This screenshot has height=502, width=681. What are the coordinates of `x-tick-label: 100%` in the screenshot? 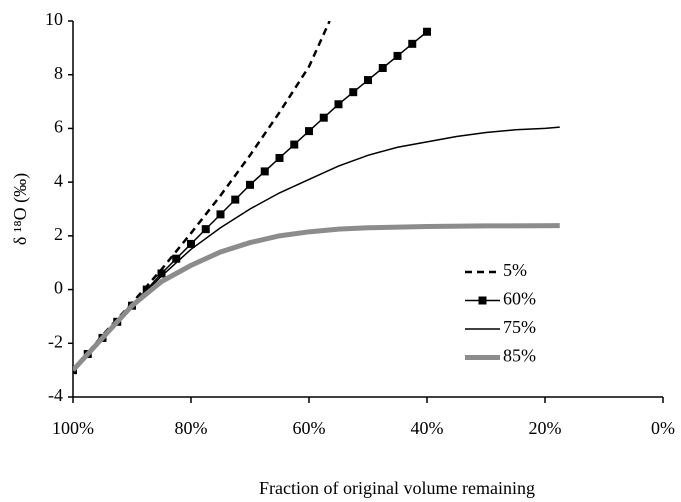 It's located at (73, 428).